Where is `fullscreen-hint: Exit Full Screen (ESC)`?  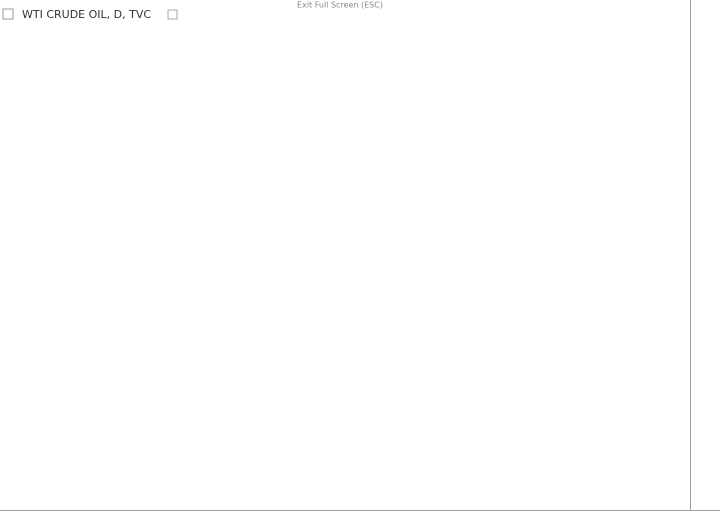
fullscreen-hint: Exit Full Screen (ESC) is located at coordinates (340, 5).